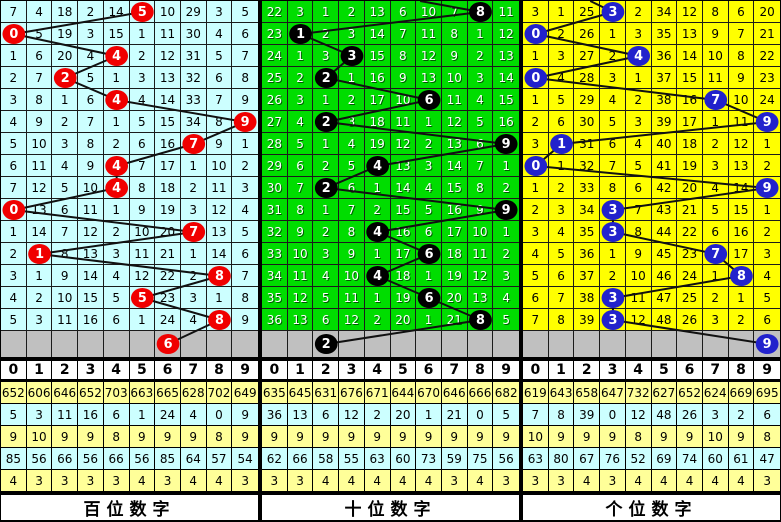  I want to click on trend-cell: 17, so click(690, 122).